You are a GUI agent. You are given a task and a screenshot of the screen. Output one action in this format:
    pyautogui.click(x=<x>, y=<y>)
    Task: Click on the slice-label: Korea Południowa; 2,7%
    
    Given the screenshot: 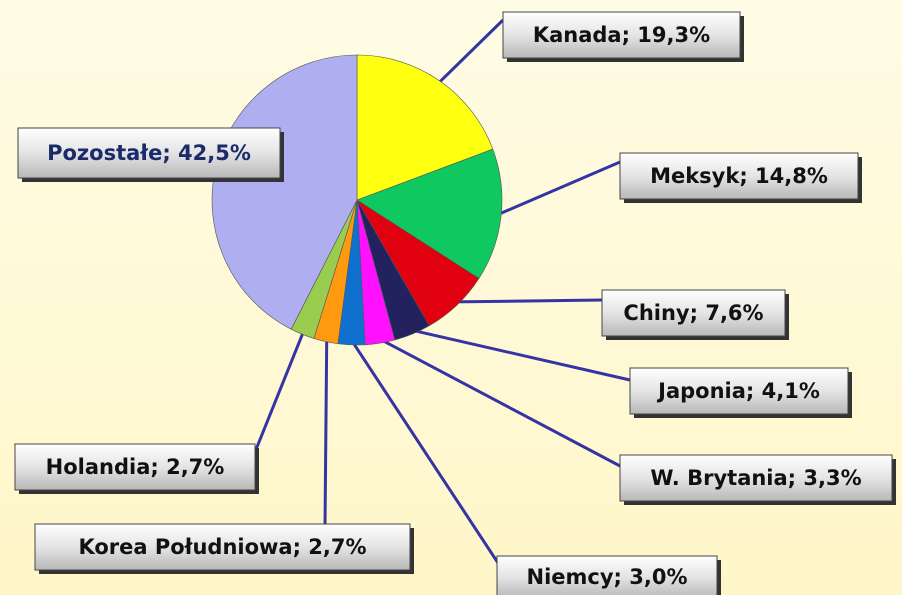 What is the action you would take?
    pyautogui.click(x=222, y=547)
    